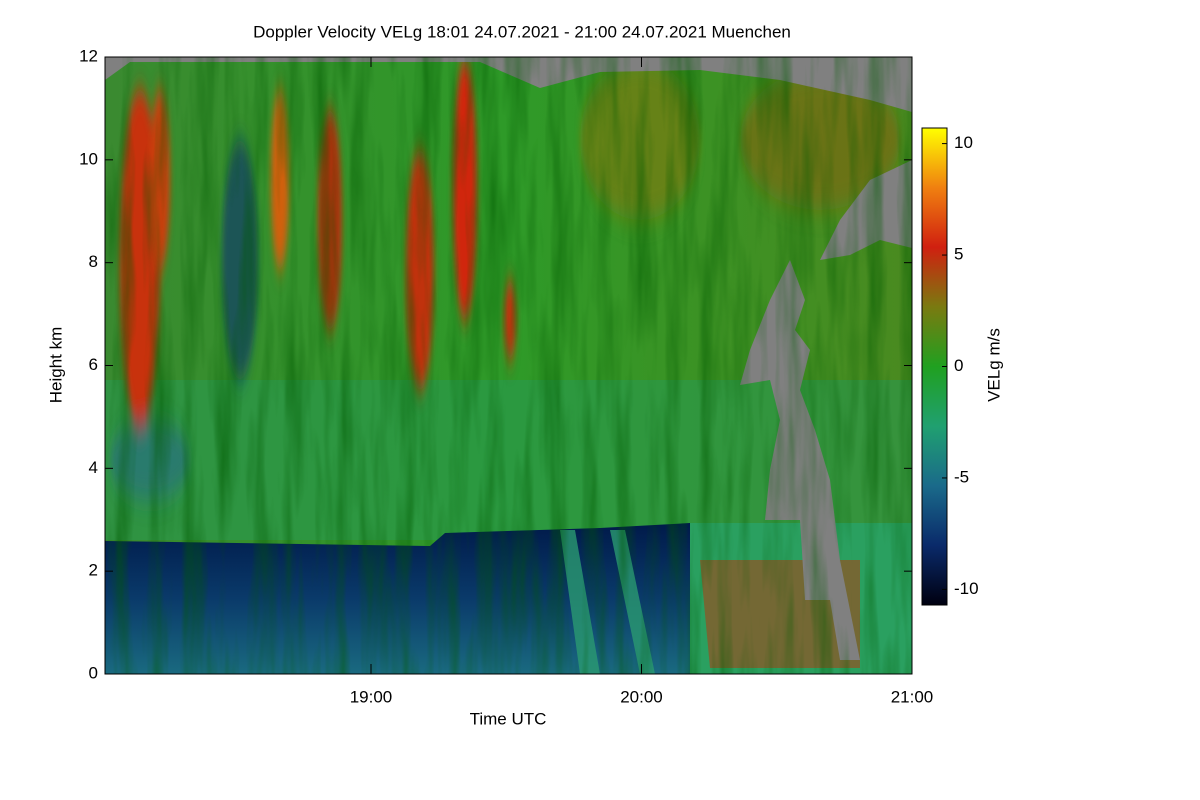 The height and width of the screenshot is (800, 1200). I want to click on x-axis-label: Time UTC, so click(508, 718).